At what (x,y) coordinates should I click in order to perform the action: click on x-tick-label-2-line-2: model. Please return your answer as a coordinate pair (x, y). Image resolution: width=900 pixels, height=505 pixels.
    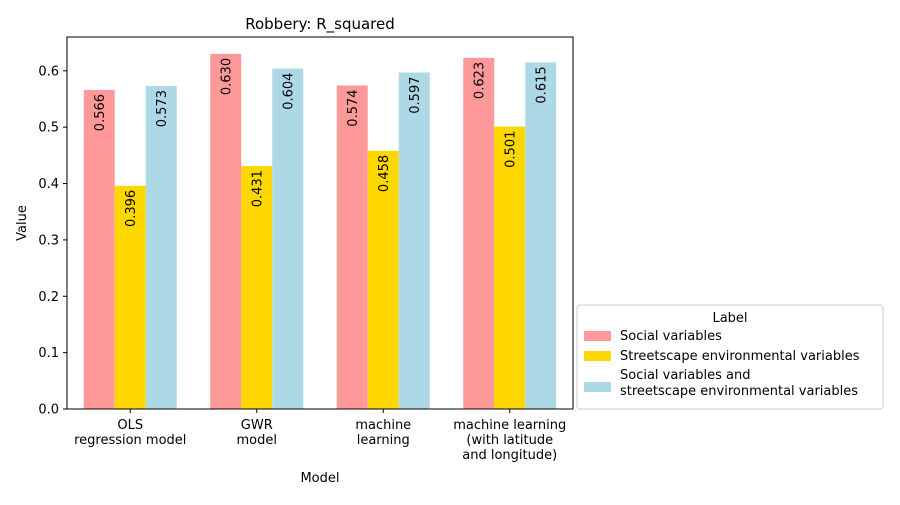
    Looking at the image, I should click on (257, 440).